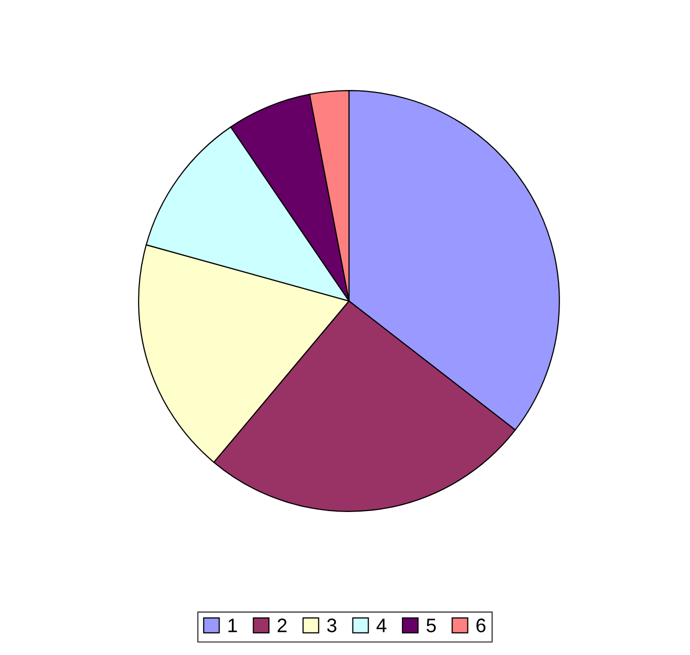  Describe the element at coordinates (232, 625) in the screenshot. I see `legend-label: 1` at that location.